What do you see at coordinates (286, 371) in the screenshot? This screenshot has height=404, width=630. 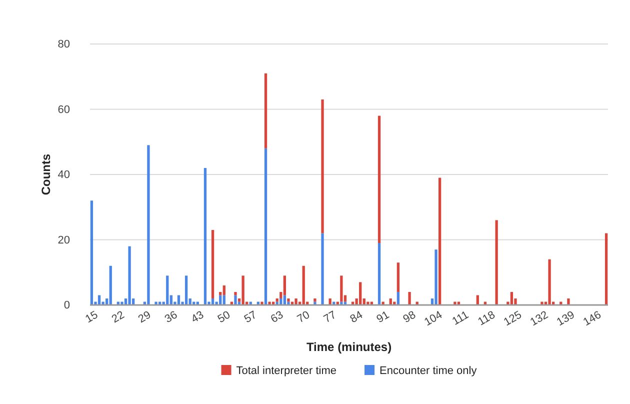 I see `legend-label: Total interpreter time` at bounding box center [286, 371].